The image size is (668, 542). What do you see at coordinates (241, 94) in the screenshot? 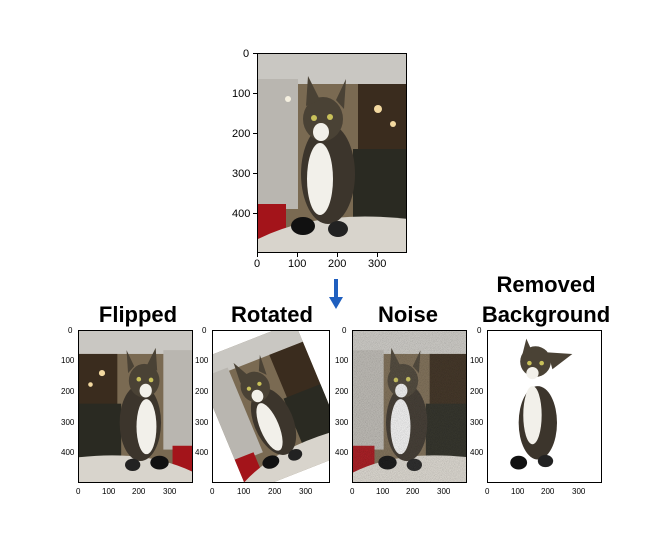
I see `main-y-tick-100: 100` at bounding box center [241, 94].